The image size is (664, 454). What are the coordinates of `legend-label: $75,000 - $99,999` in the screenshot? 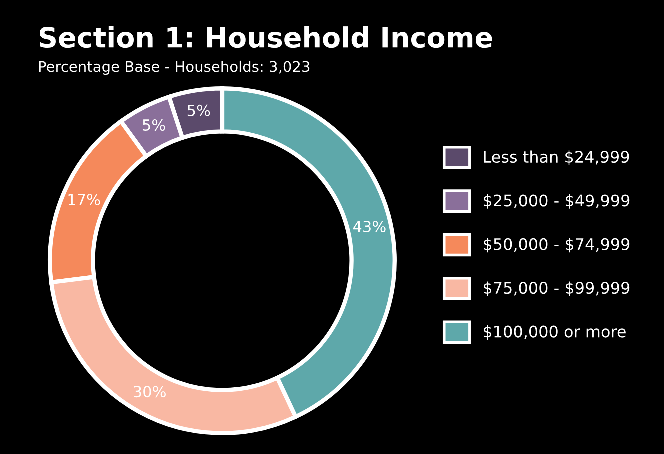 It's located at (557, 289).